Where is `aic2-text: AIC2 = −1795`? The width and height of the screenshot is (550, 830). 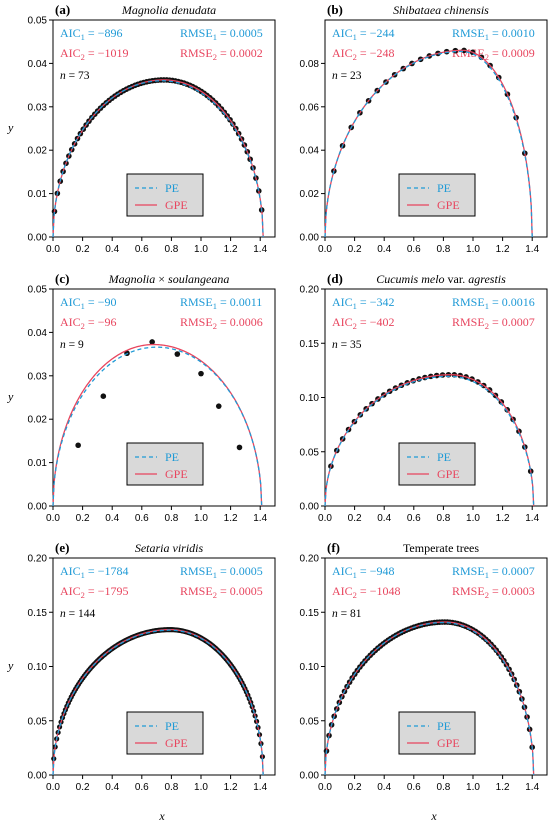 aic2-text: AIC2 = −1795 is located at coordinates (94, 592).